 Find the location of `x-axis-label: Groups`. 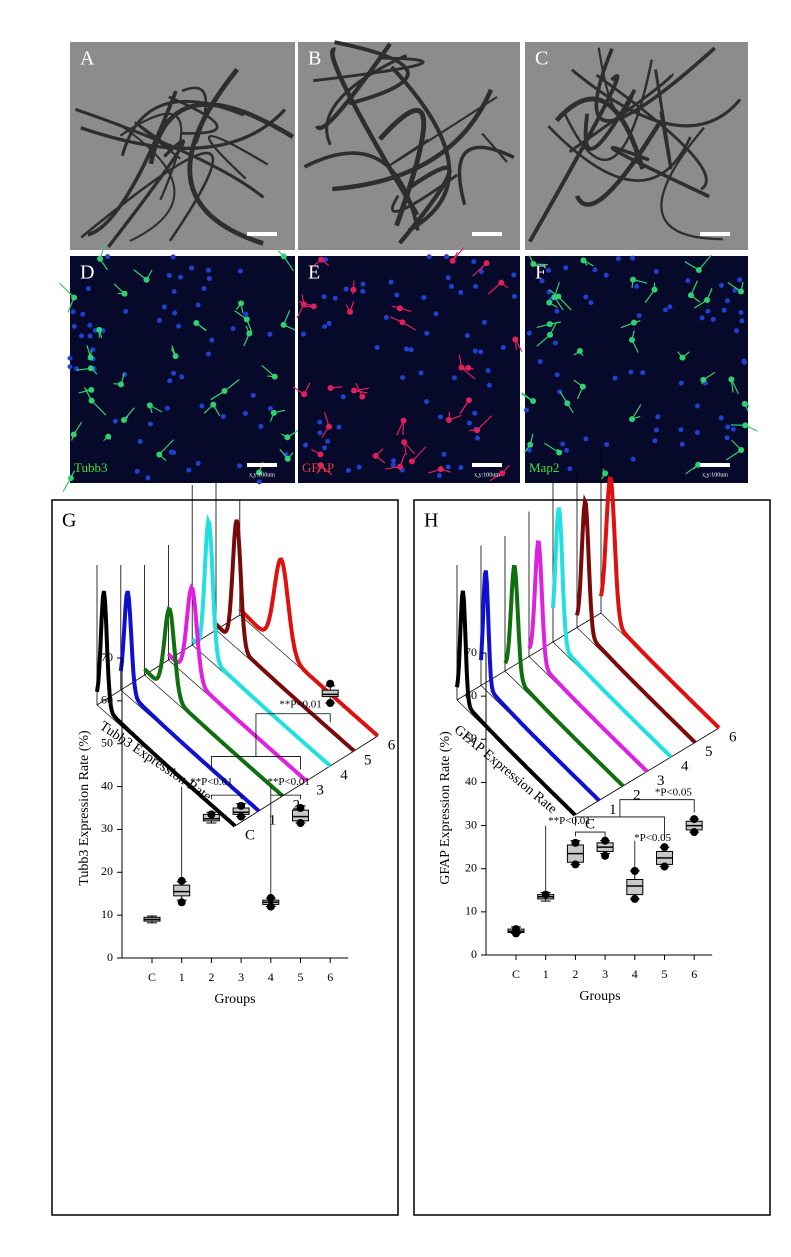

x-axis-label: Groups is located at coordinates (599, 996).